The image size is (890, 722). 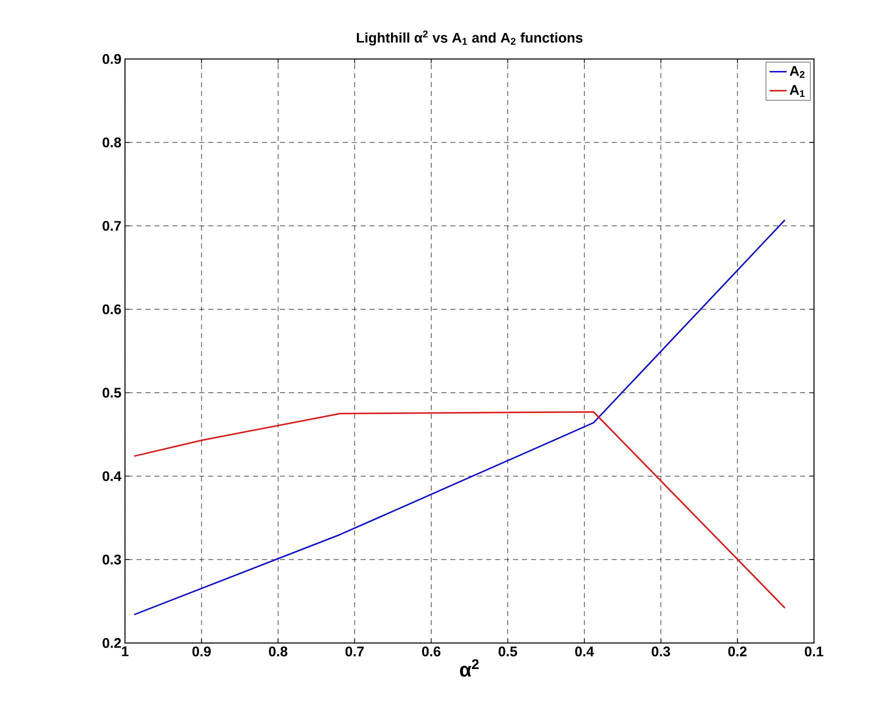 I want to click on chart-title: Lighthill α$^{2}$ vs A$_{1}$ and A$_{2}$ functions, so click(x=469, y=38).